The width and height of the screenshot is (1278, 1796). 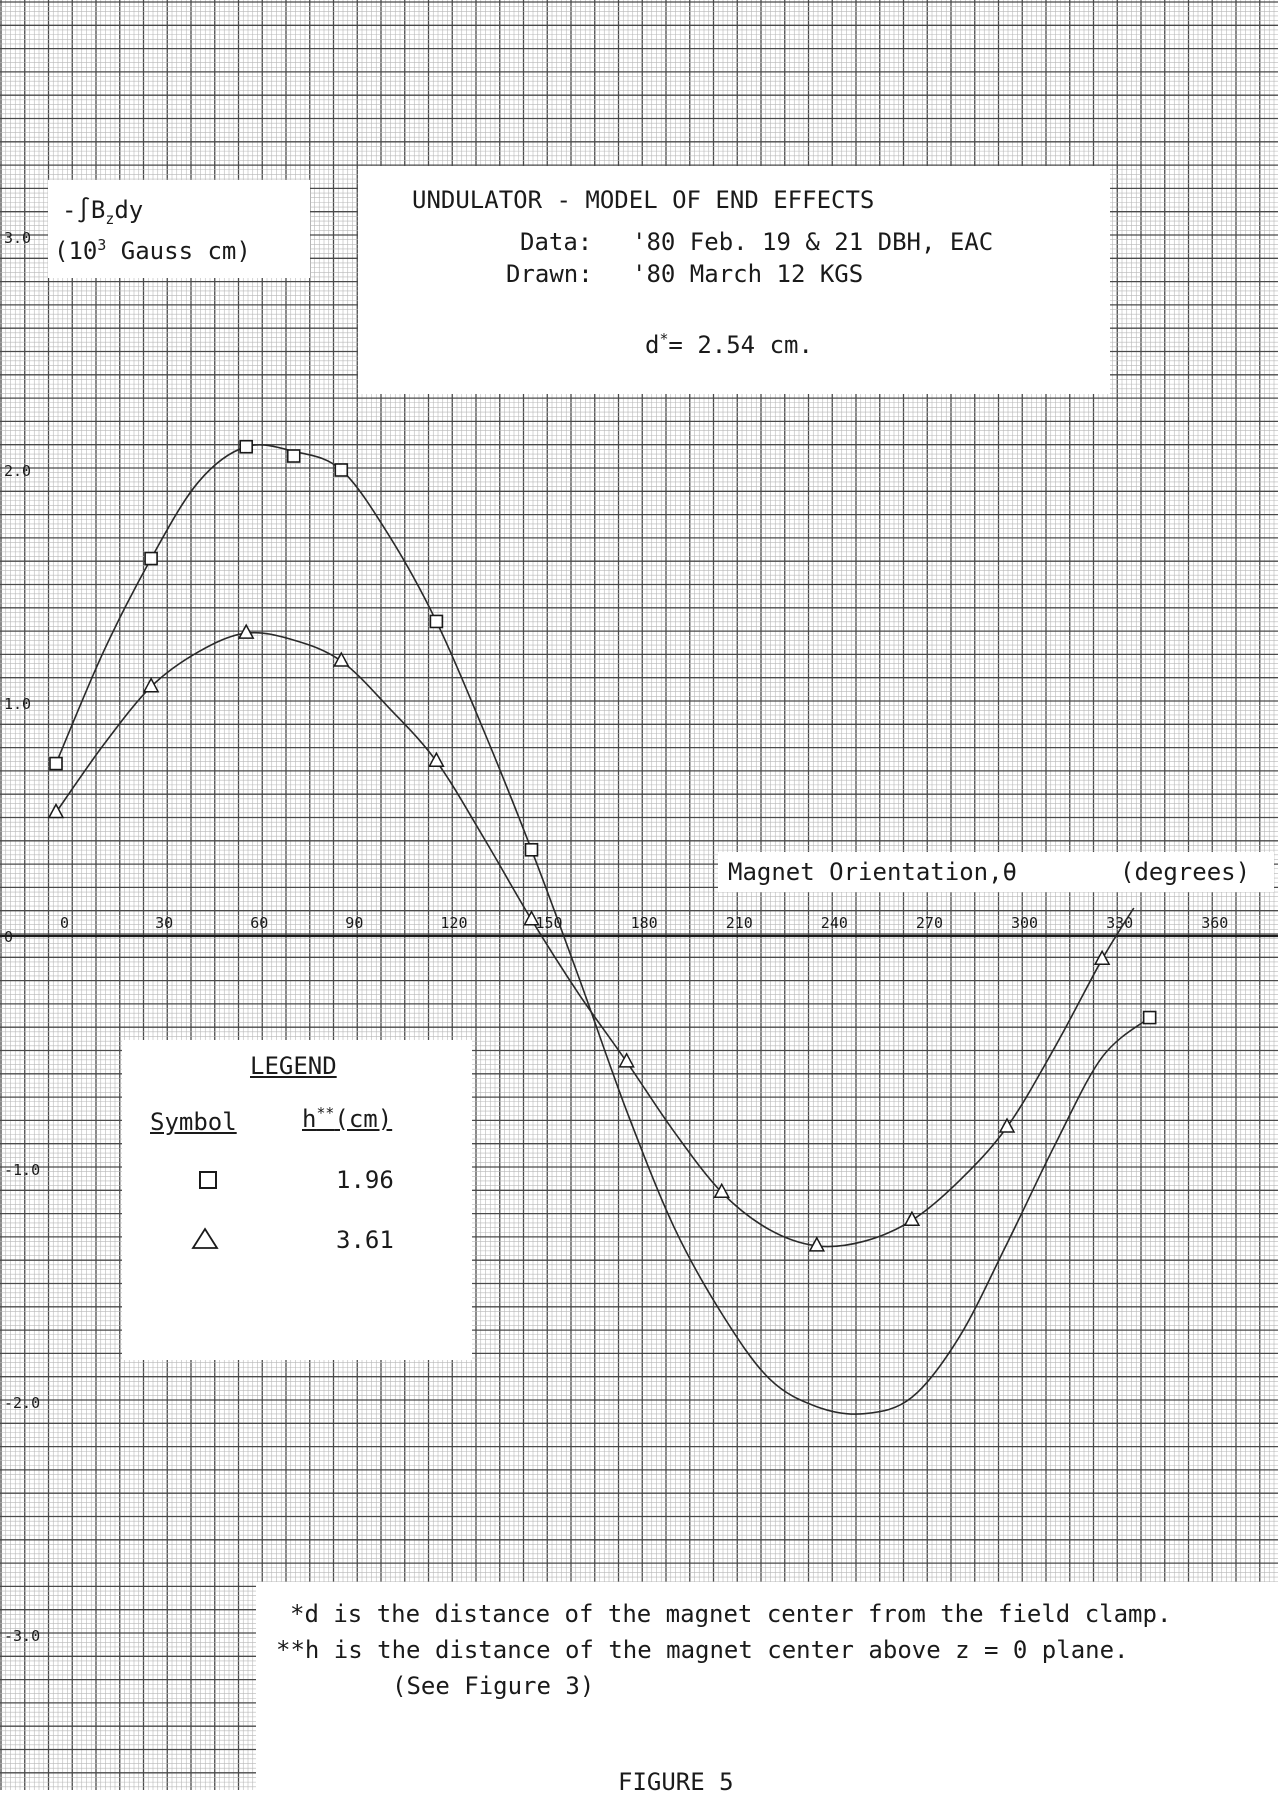 I want to click on x-tick-label: 360, so click(x=1214, y=923).